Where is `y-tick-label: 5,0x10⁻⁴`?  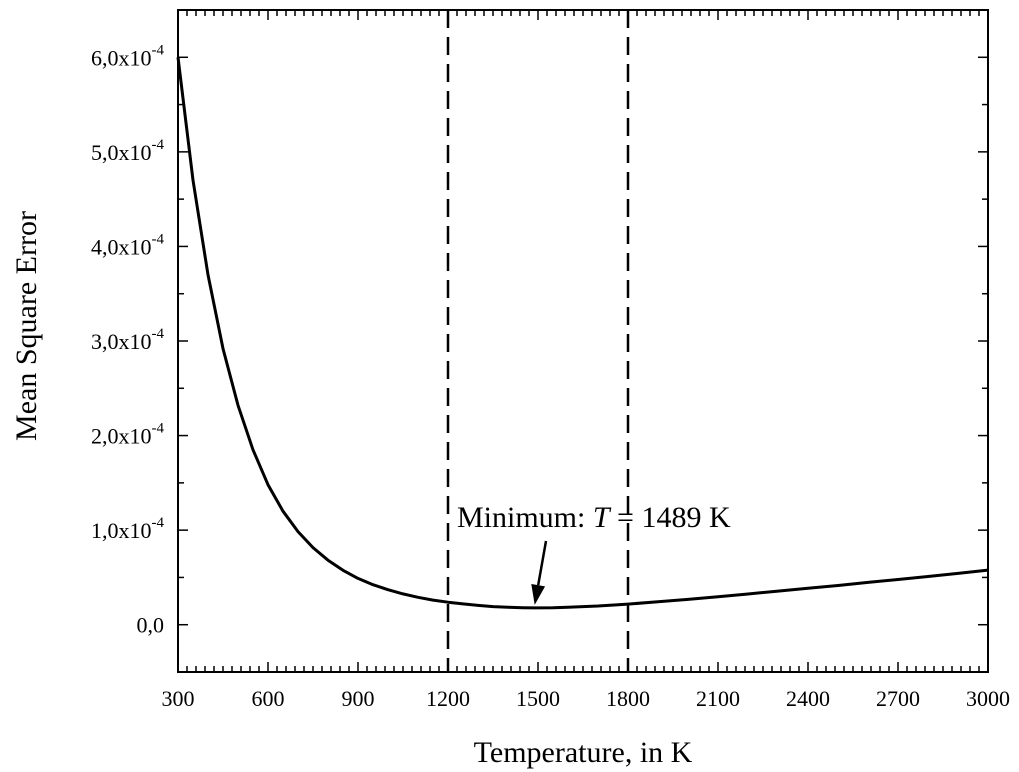 y-tick-label: 5,0x10⁻⁴ is located at coordinates (127, 151).